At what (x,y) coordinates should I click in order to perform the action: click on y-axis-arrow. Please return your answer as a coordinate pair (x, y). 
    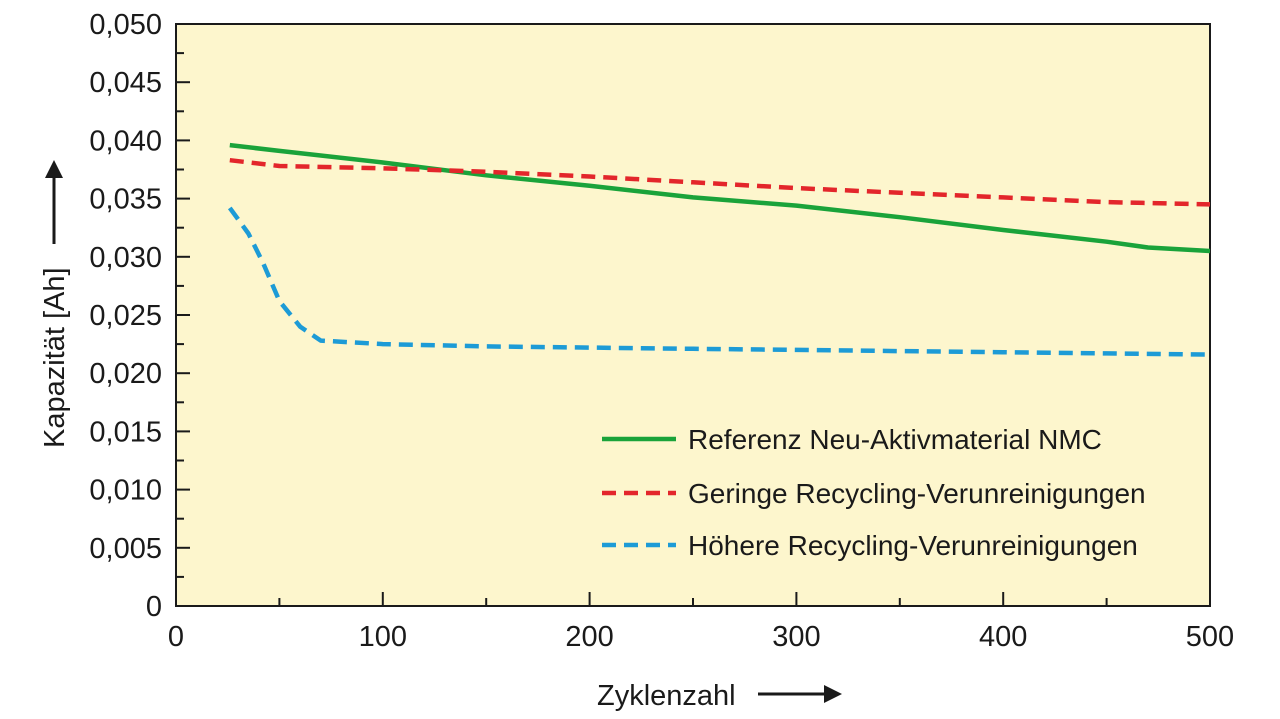
    Looking at the image, I should click on (54, 202).